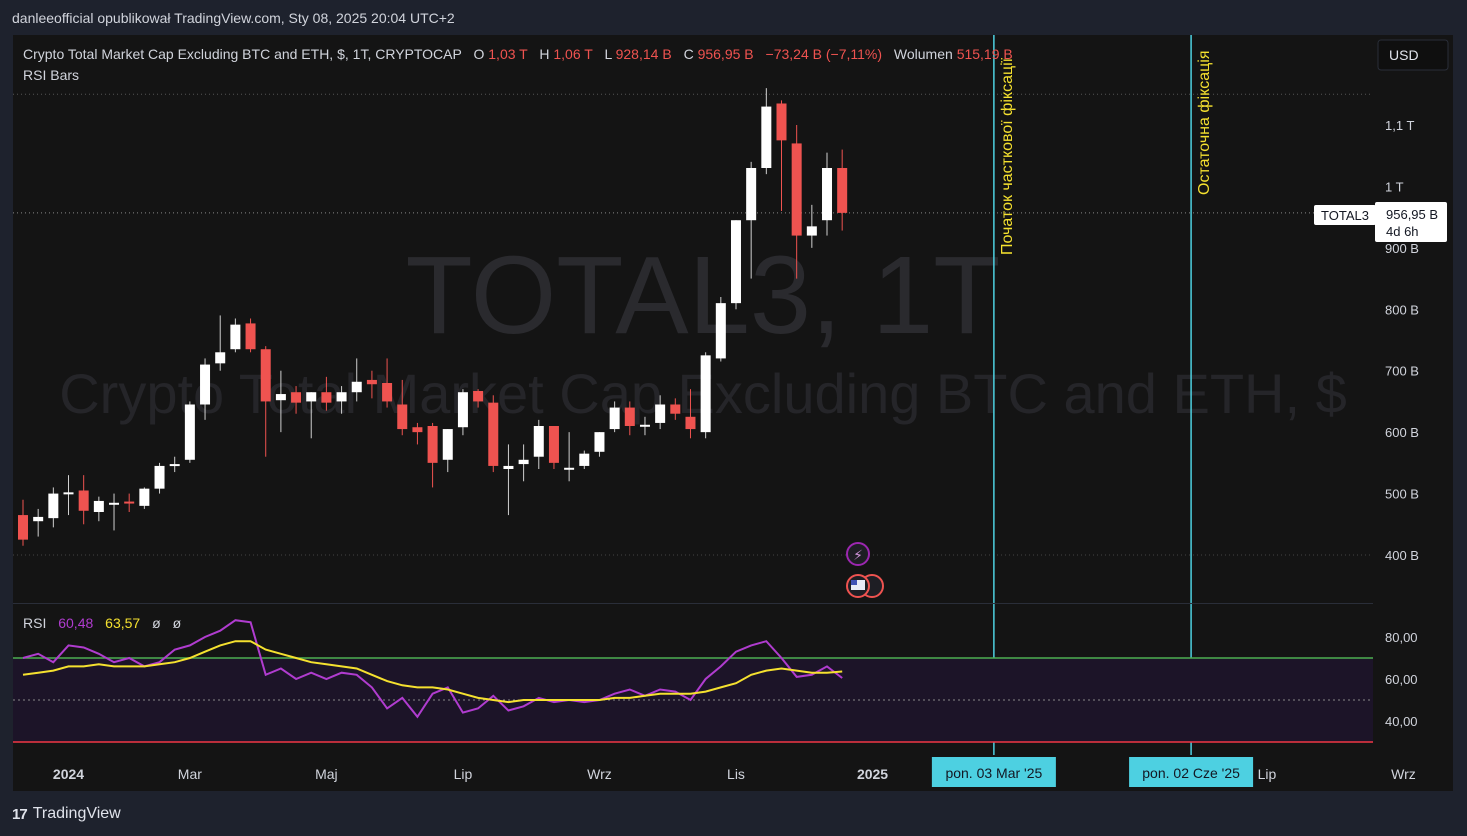 This screenshot has height=836, width=1467. Describe the element at coordinates (1401, 679) in the screenshot. I see `rsi-axis: 80,00 60,00 40,00` at that location.